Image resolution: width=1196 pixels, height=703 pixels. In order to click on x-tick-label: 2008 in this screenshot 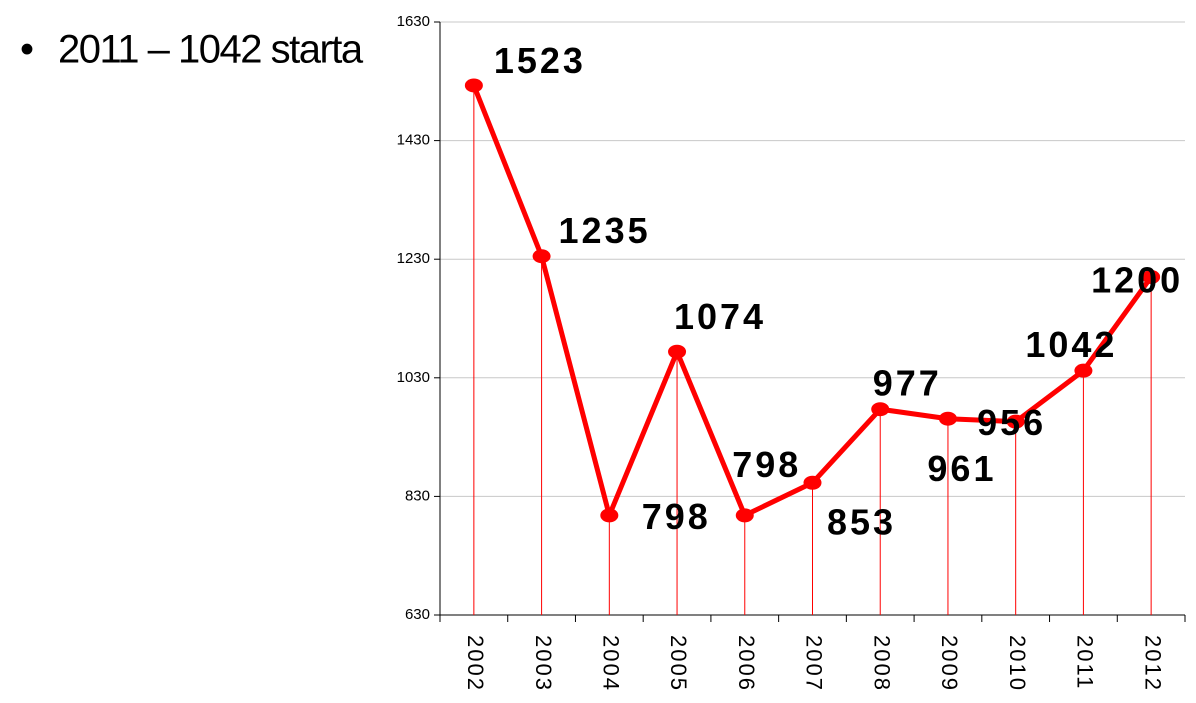, I will do `click(881, 663)`.